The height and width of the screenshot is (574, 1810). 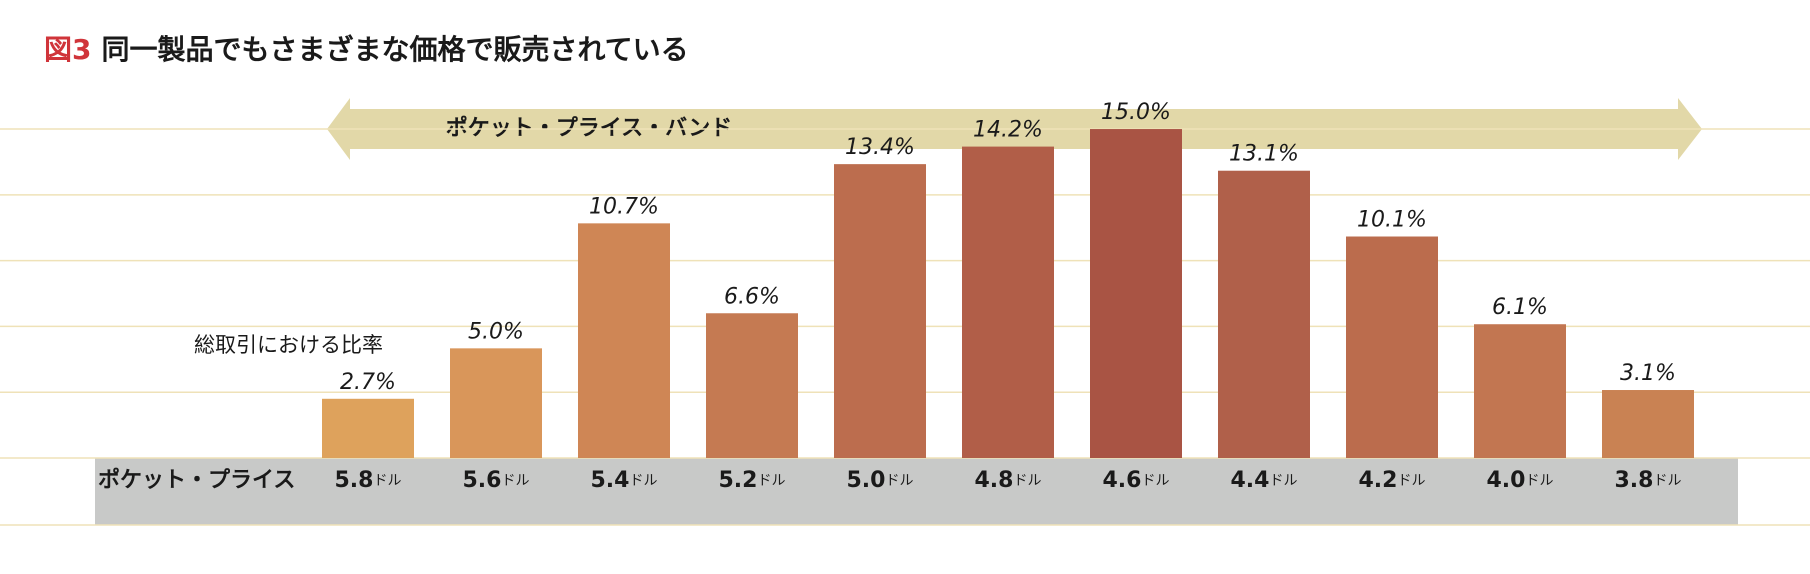 What do you see at coordinates (589, 128) in the screenshot?
I see `band-label: ポケット・プライス・バンド` at bounding box center [589, 128].